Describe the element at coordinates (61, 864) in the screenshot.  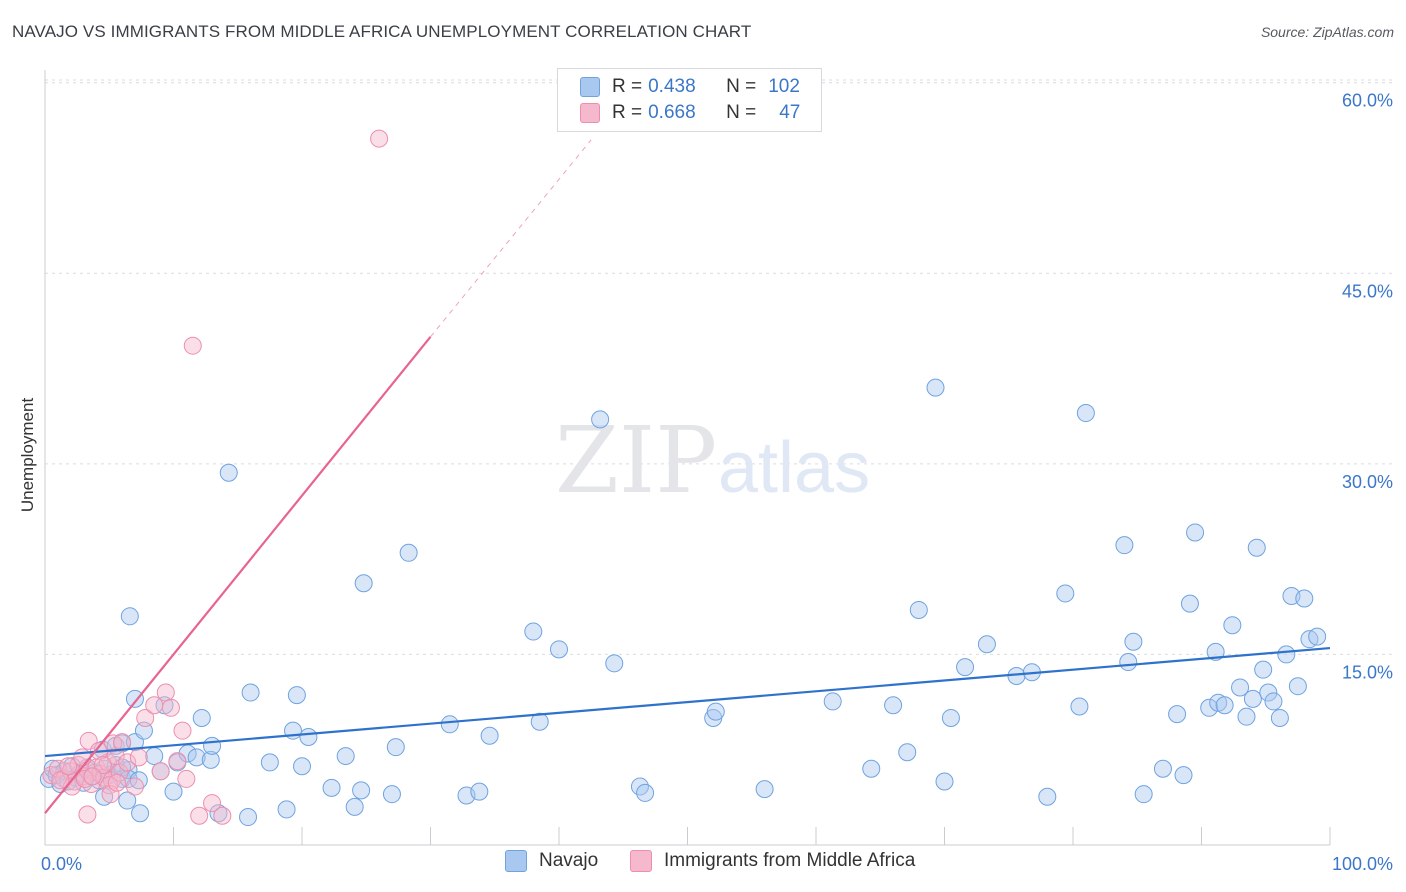
I see `x-tick-label: 0.0%` at that location.